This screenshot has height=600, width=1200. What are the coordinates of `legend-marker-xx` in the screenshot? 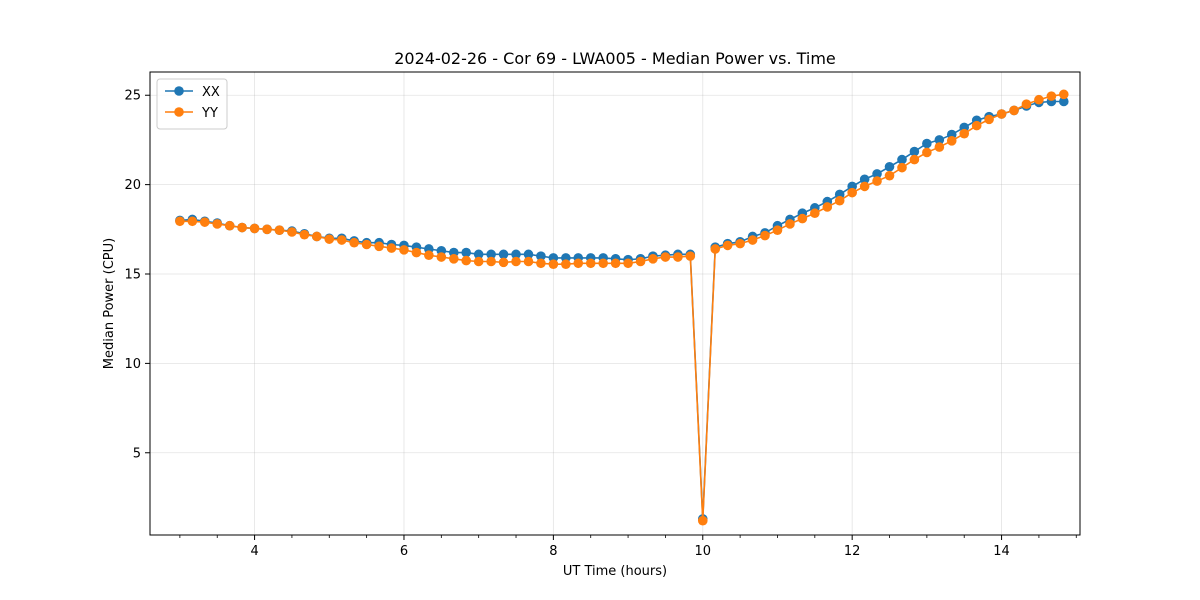 It's located at (179, 91).